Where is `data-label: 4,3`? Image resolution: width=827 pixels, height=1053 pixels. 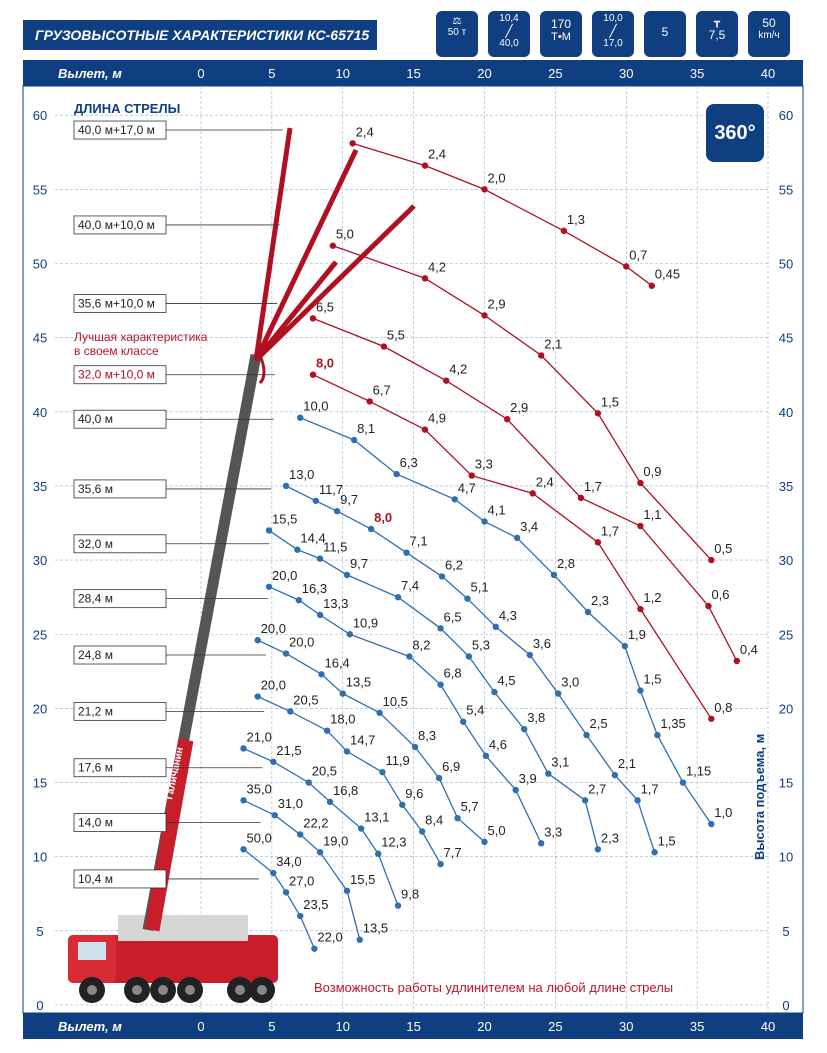 data-label: 4,3 is located at coordinates (508, 615).